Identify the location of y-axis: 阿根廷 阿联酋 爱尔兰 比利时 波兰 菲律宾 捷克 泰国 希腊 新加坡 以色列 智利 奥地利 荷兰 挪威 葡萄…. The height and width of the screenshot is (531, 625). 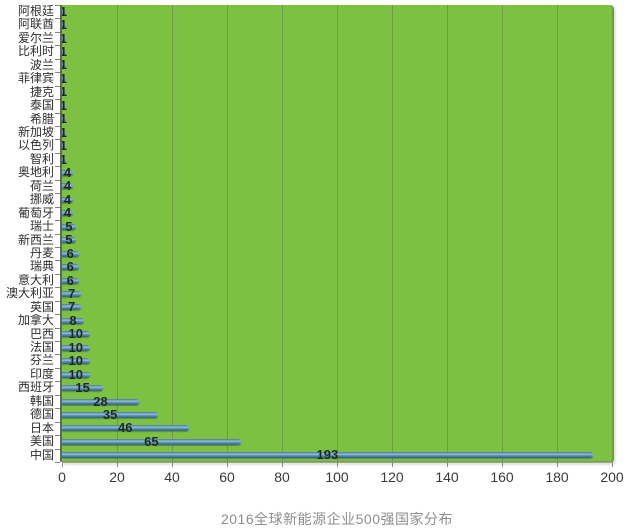
(28, 233).